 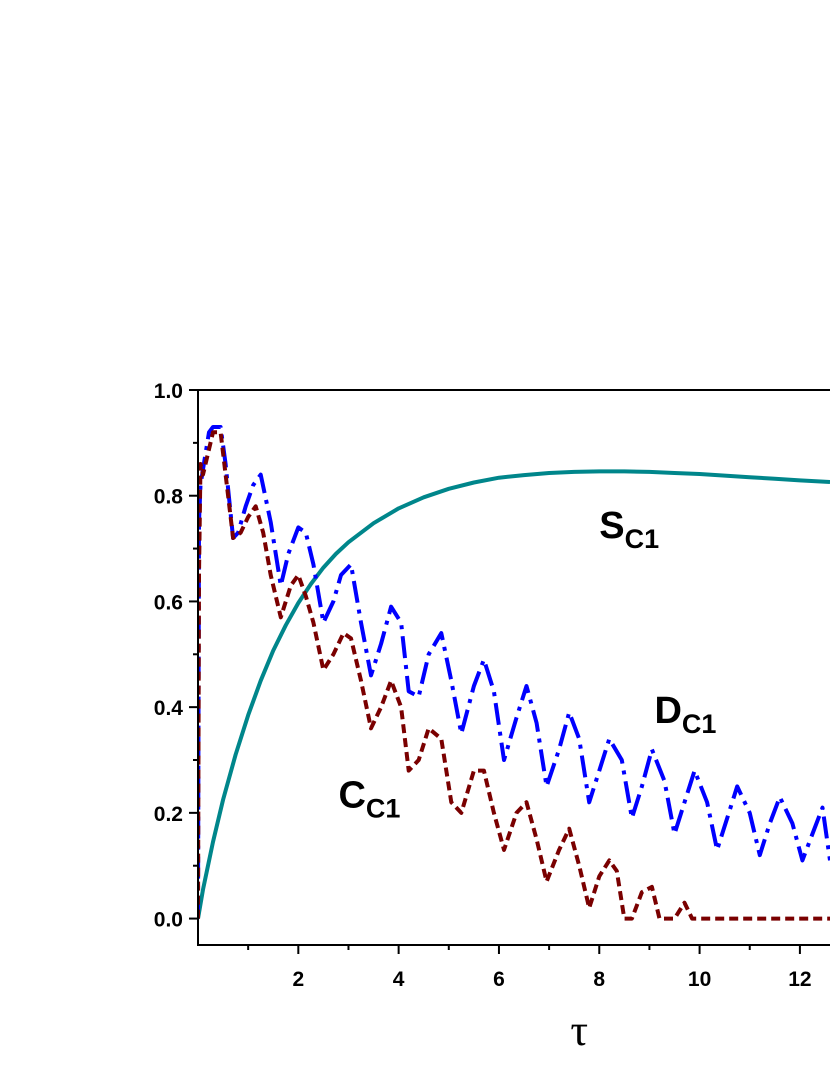 What do you see at coordinates (168, 602) in the screenshot?
I see `y-tick-label: 0.6` at bounding box center [168, 602].